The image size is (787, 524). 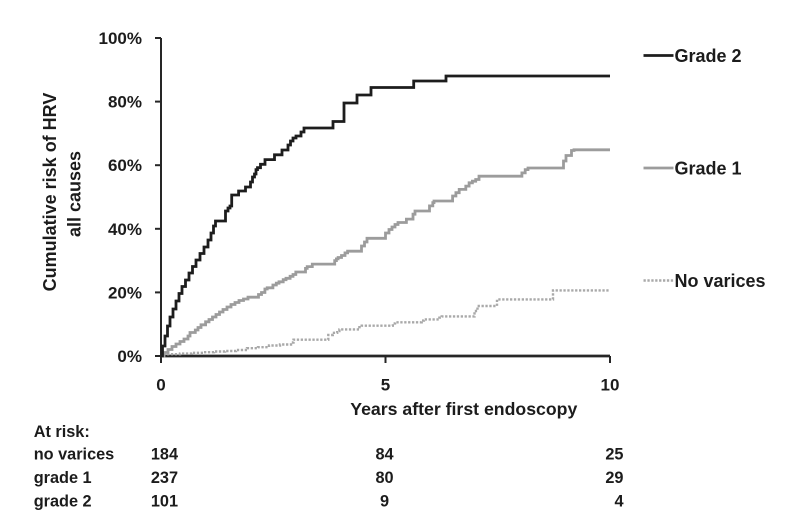 What do you see at coordinates (384, 502) in the screenshot?
I see `svg-text: 9` at bounding box center [384, 502].